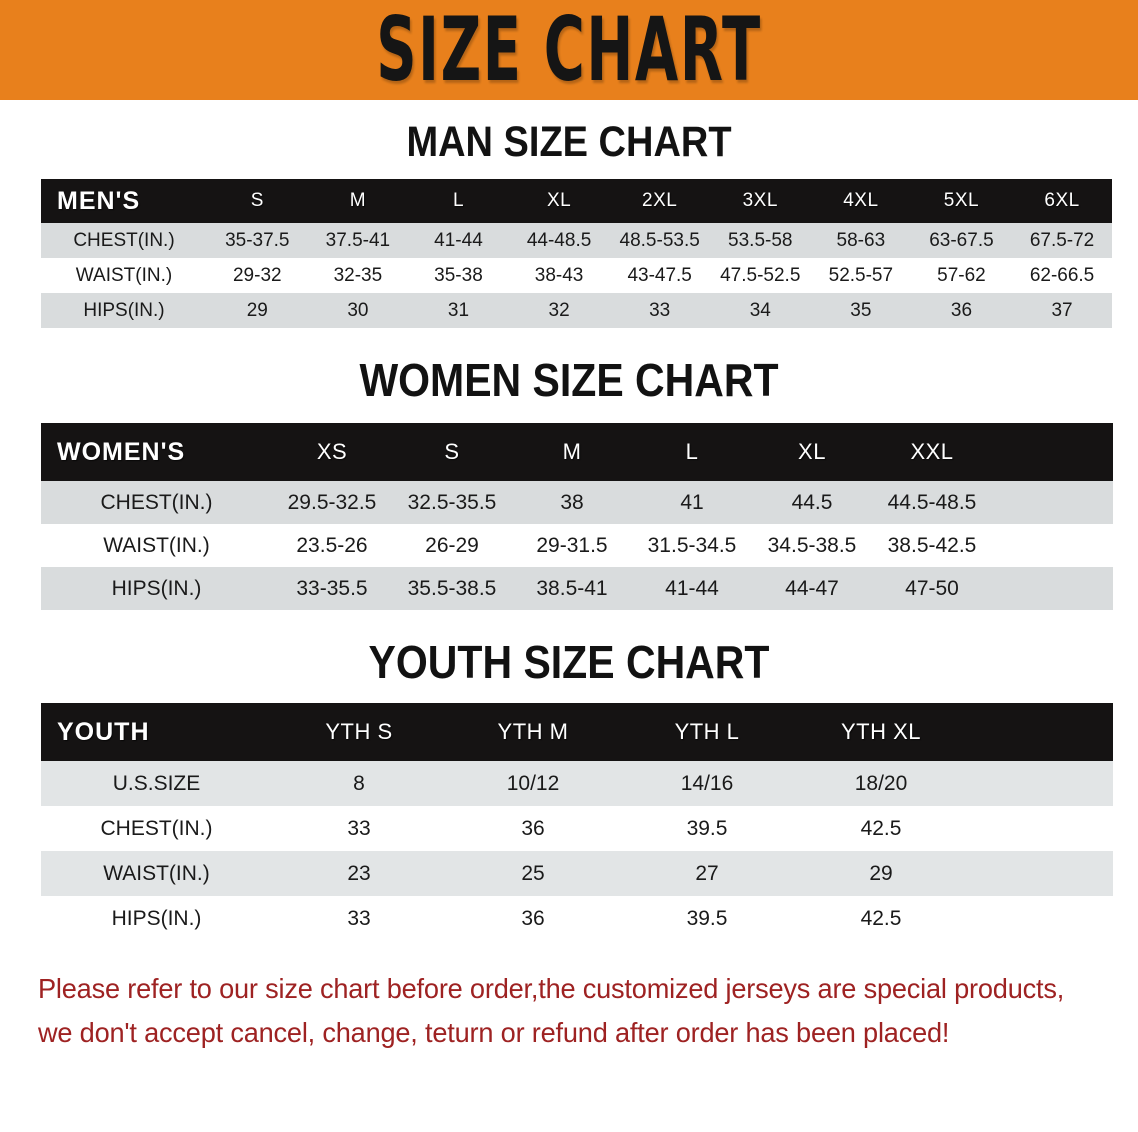 This screenshot has width=1138, height=1132. Describe the element at coordinates (124, 275) in the screenshot. I see `man-row-label-waist: WAIST(IN.)` at that location.